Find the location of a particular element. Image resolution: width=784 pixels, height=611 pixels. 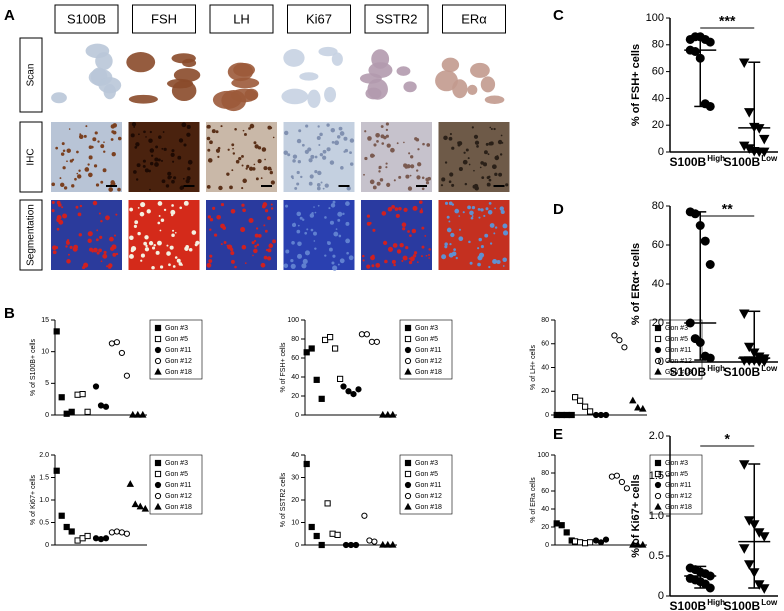

y-tick-label: 40 is located at coordinates (295, 377).